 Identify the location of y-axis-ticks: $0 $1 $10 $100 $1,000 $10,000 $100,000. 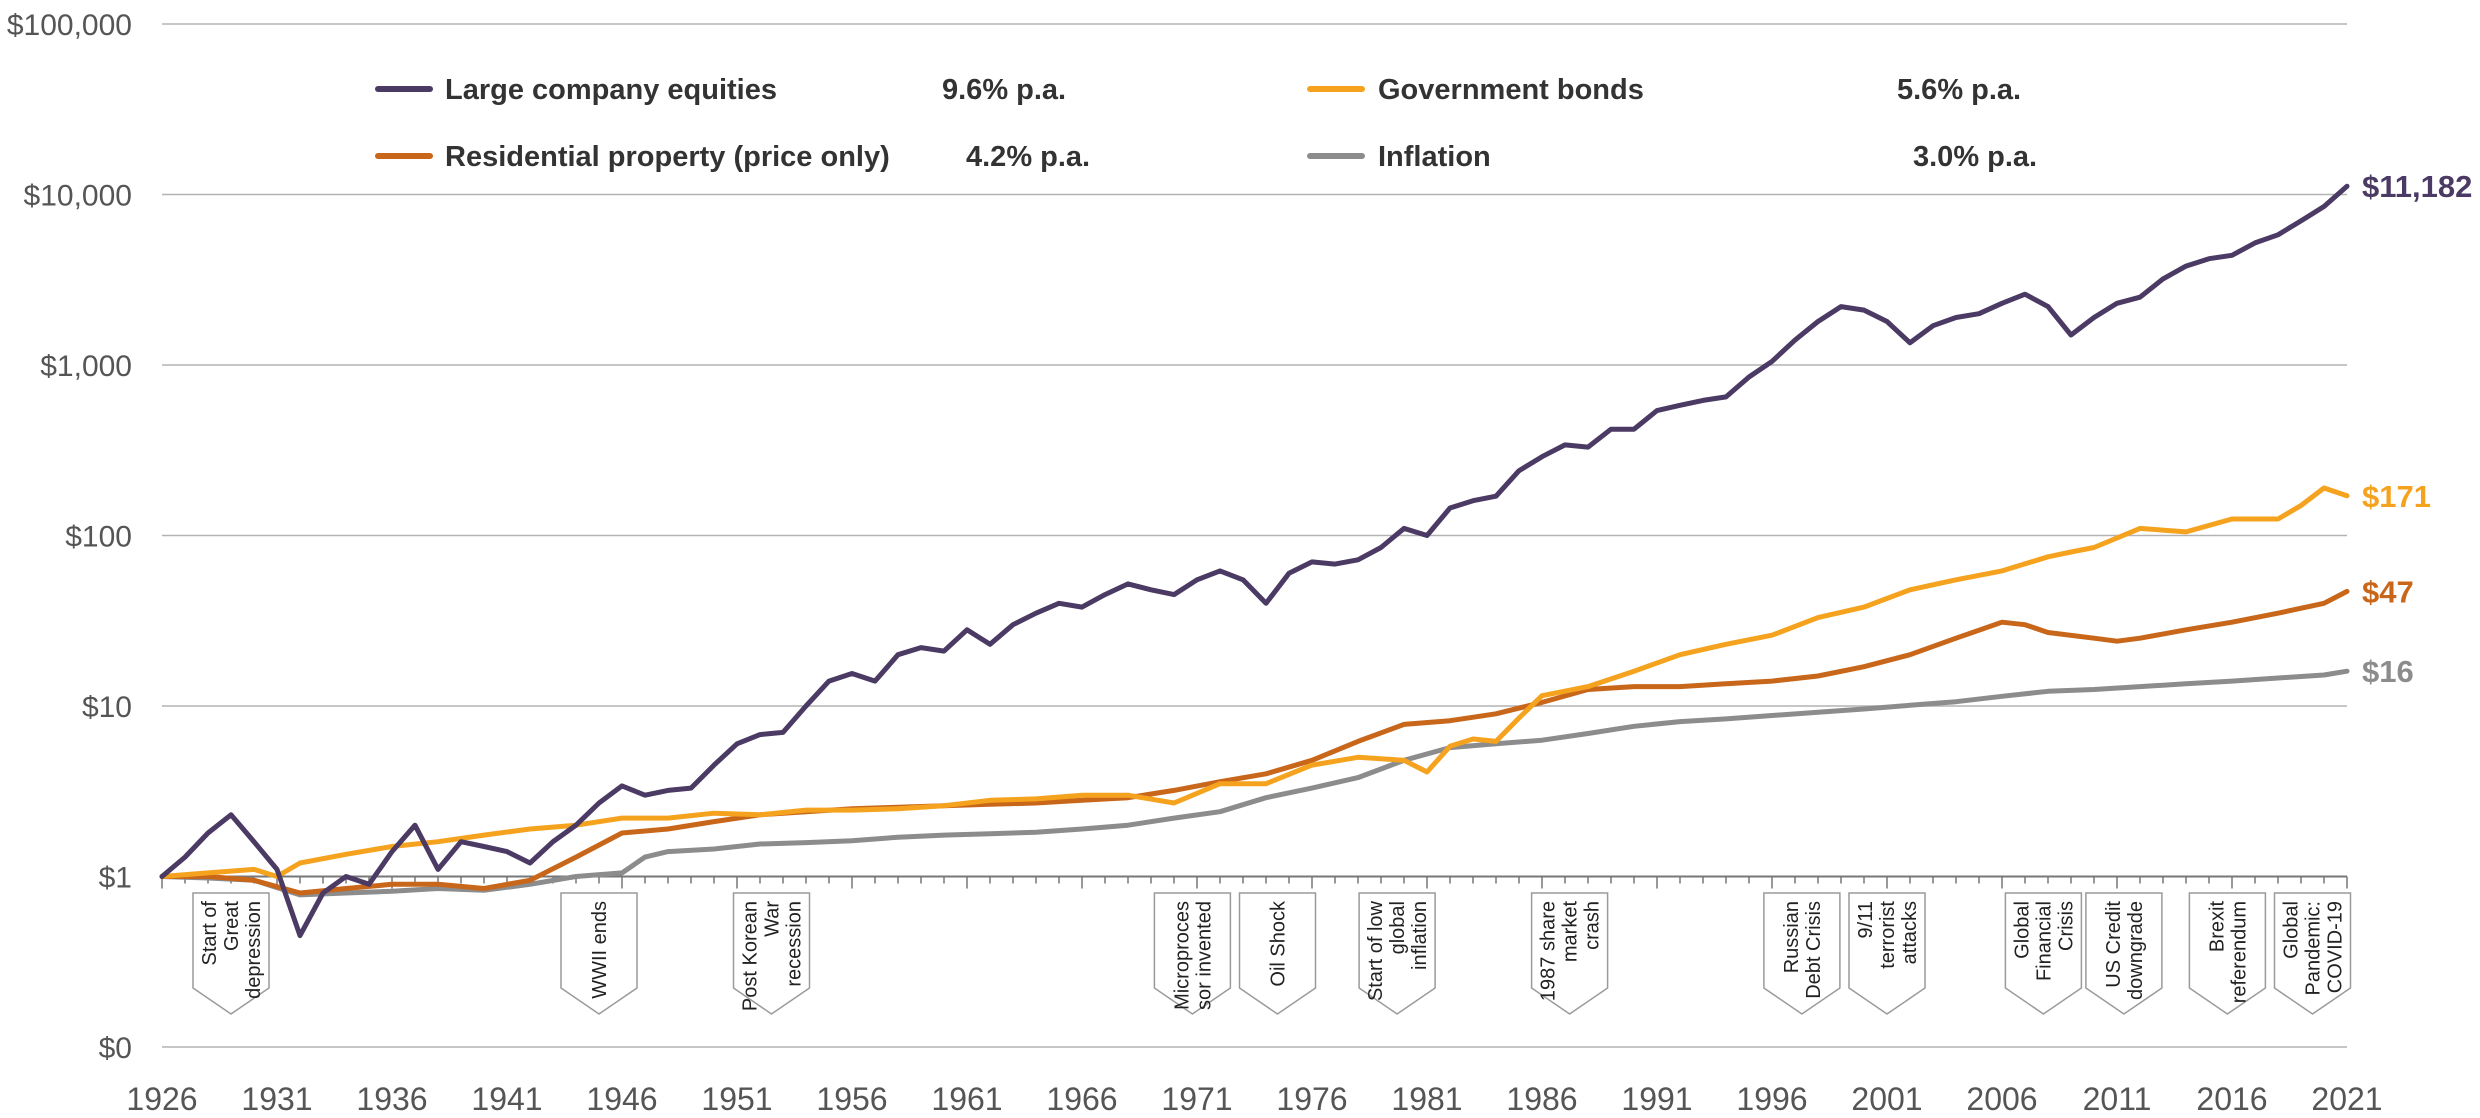
(69, 537).